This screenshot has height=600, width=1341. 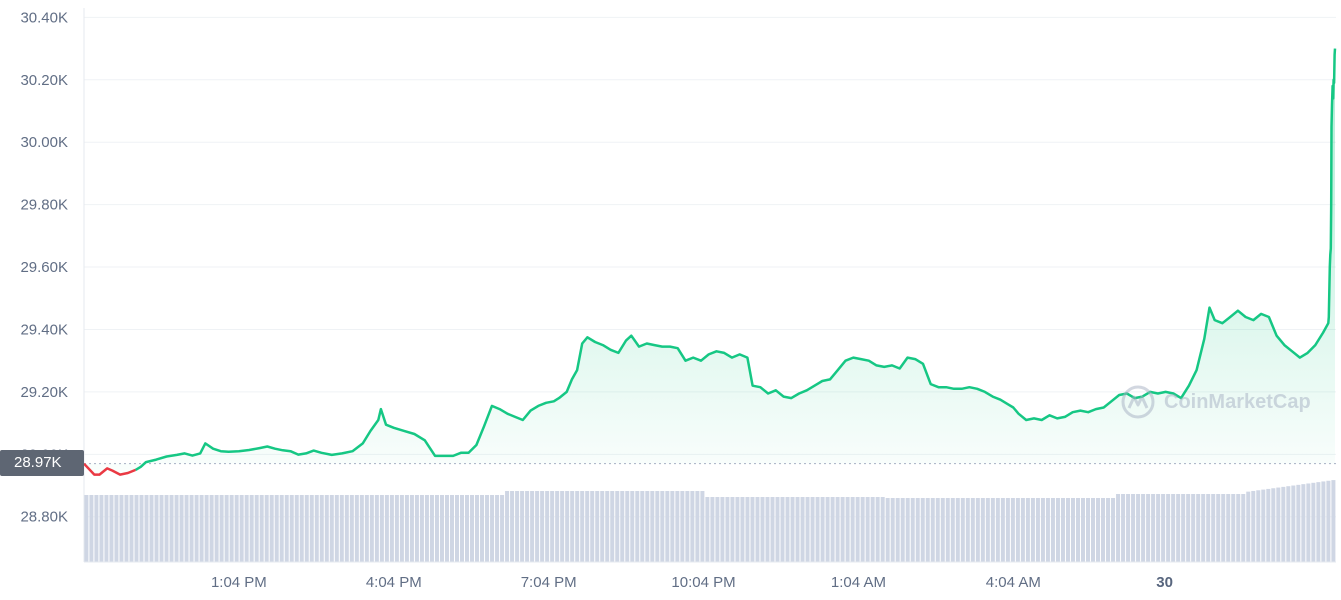 I want to click on y-tick-label: 30.20K, so click(x=44, y=80).